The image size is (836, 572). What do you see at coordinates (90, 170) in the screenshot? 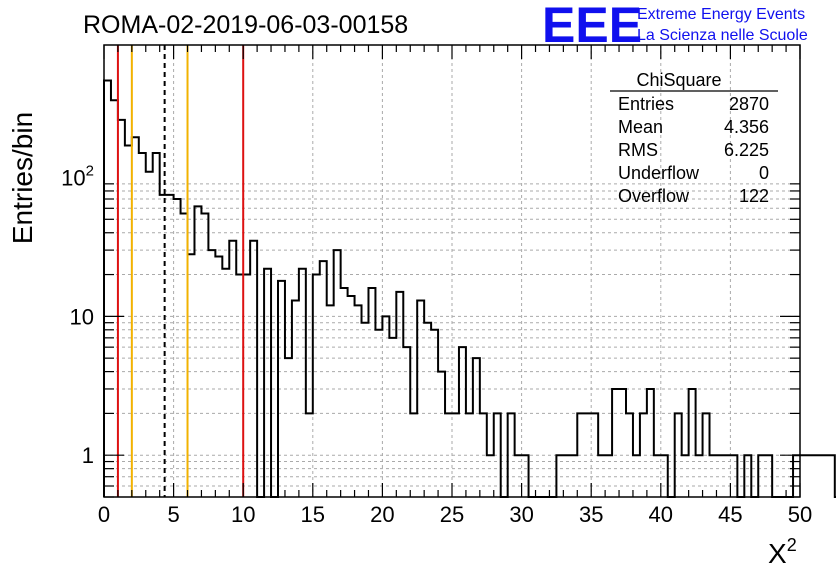
I see `y-tick-exponent: 2` at bounding box center [90, 170].